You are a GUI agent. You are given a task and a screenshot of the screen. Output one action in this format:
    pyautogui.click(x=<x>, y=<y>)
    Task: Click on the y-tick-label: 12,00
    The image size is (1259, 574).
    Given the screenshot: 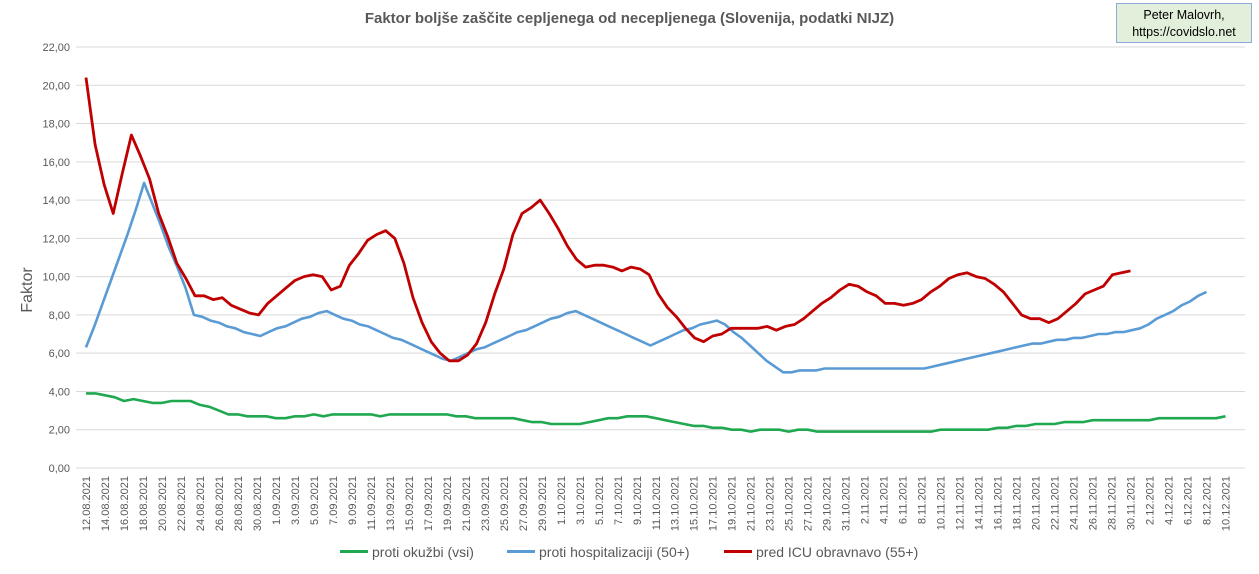 What is the action you would take?
    pyautogui.click(x=56, y=239)
    